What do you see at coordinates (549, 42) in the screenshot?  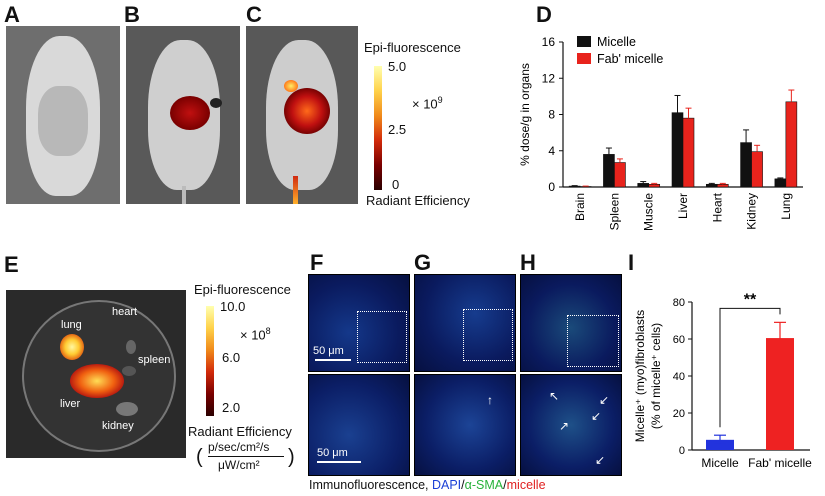 I see `y-tick-label: 16` at bounding box center [549, 42].